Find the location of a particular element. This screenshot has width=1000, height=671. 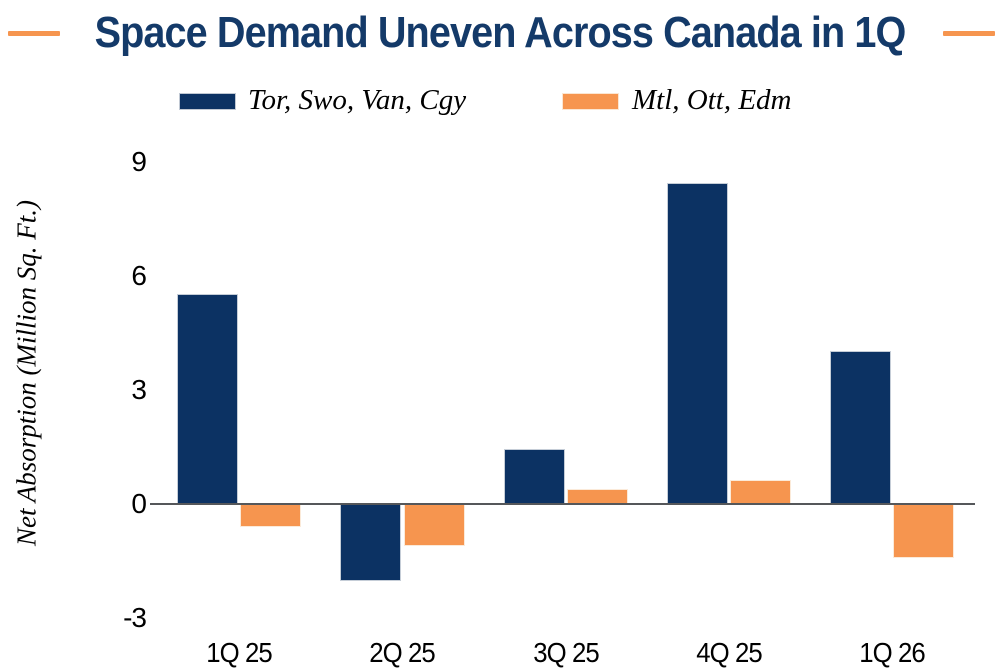

y-tick-label: 6 is located at coordinates (139, 275).